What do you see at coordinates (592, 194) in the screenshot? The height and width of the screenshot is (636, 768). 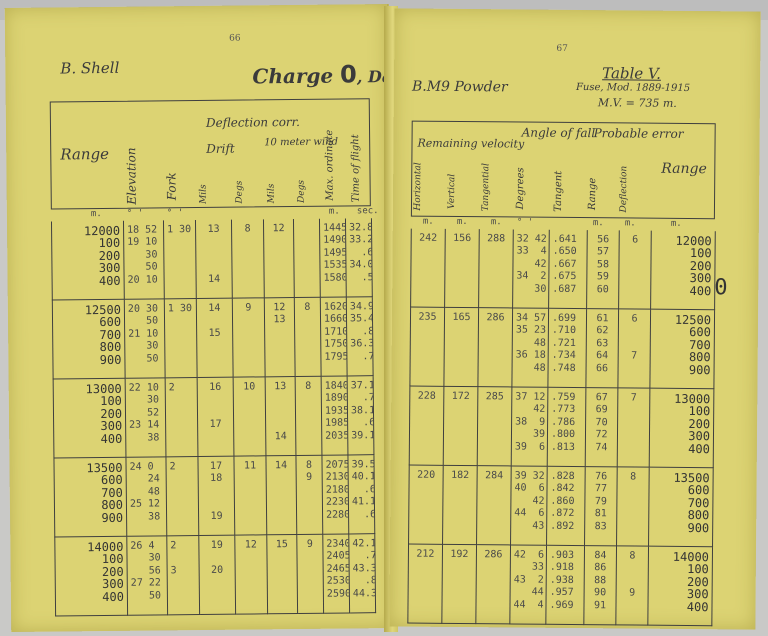 I see `header-pe-range: Range` at bounding box center [592, 194].